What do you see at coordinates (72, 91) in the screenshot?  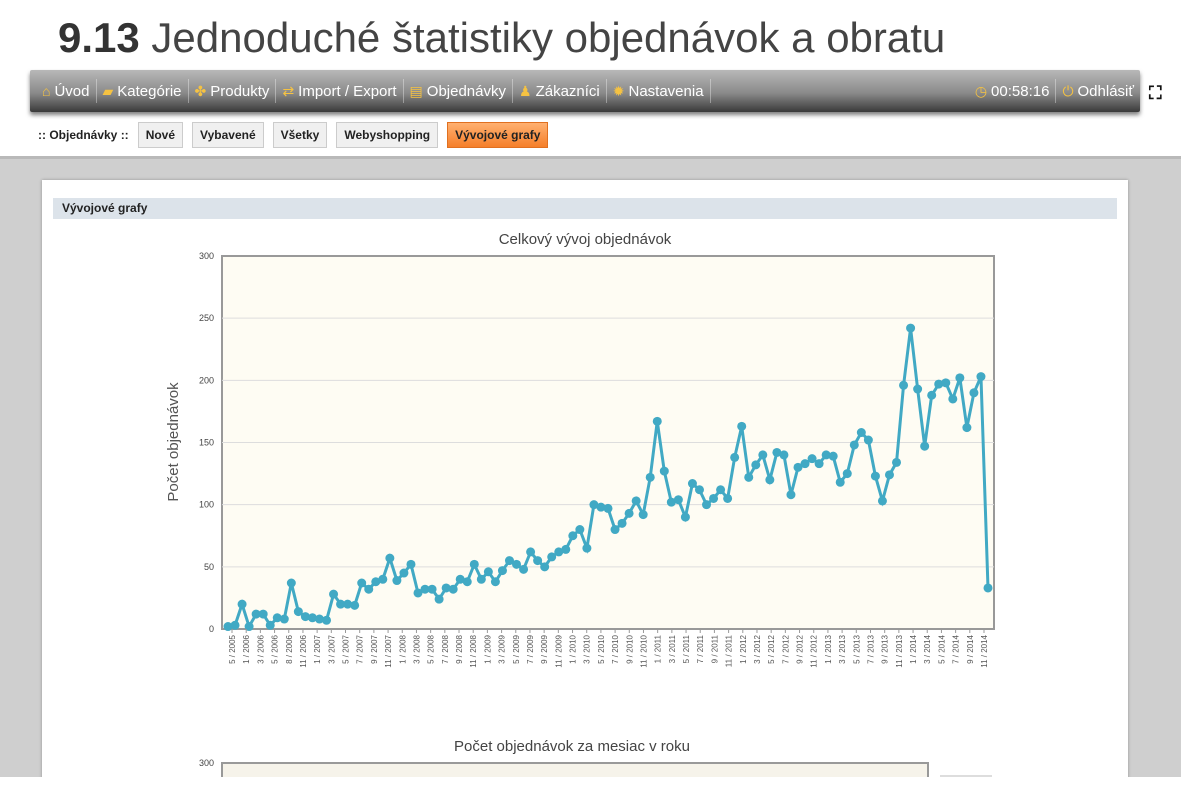 I see `nav-label: Úvod` at bounding box center [72, 91].